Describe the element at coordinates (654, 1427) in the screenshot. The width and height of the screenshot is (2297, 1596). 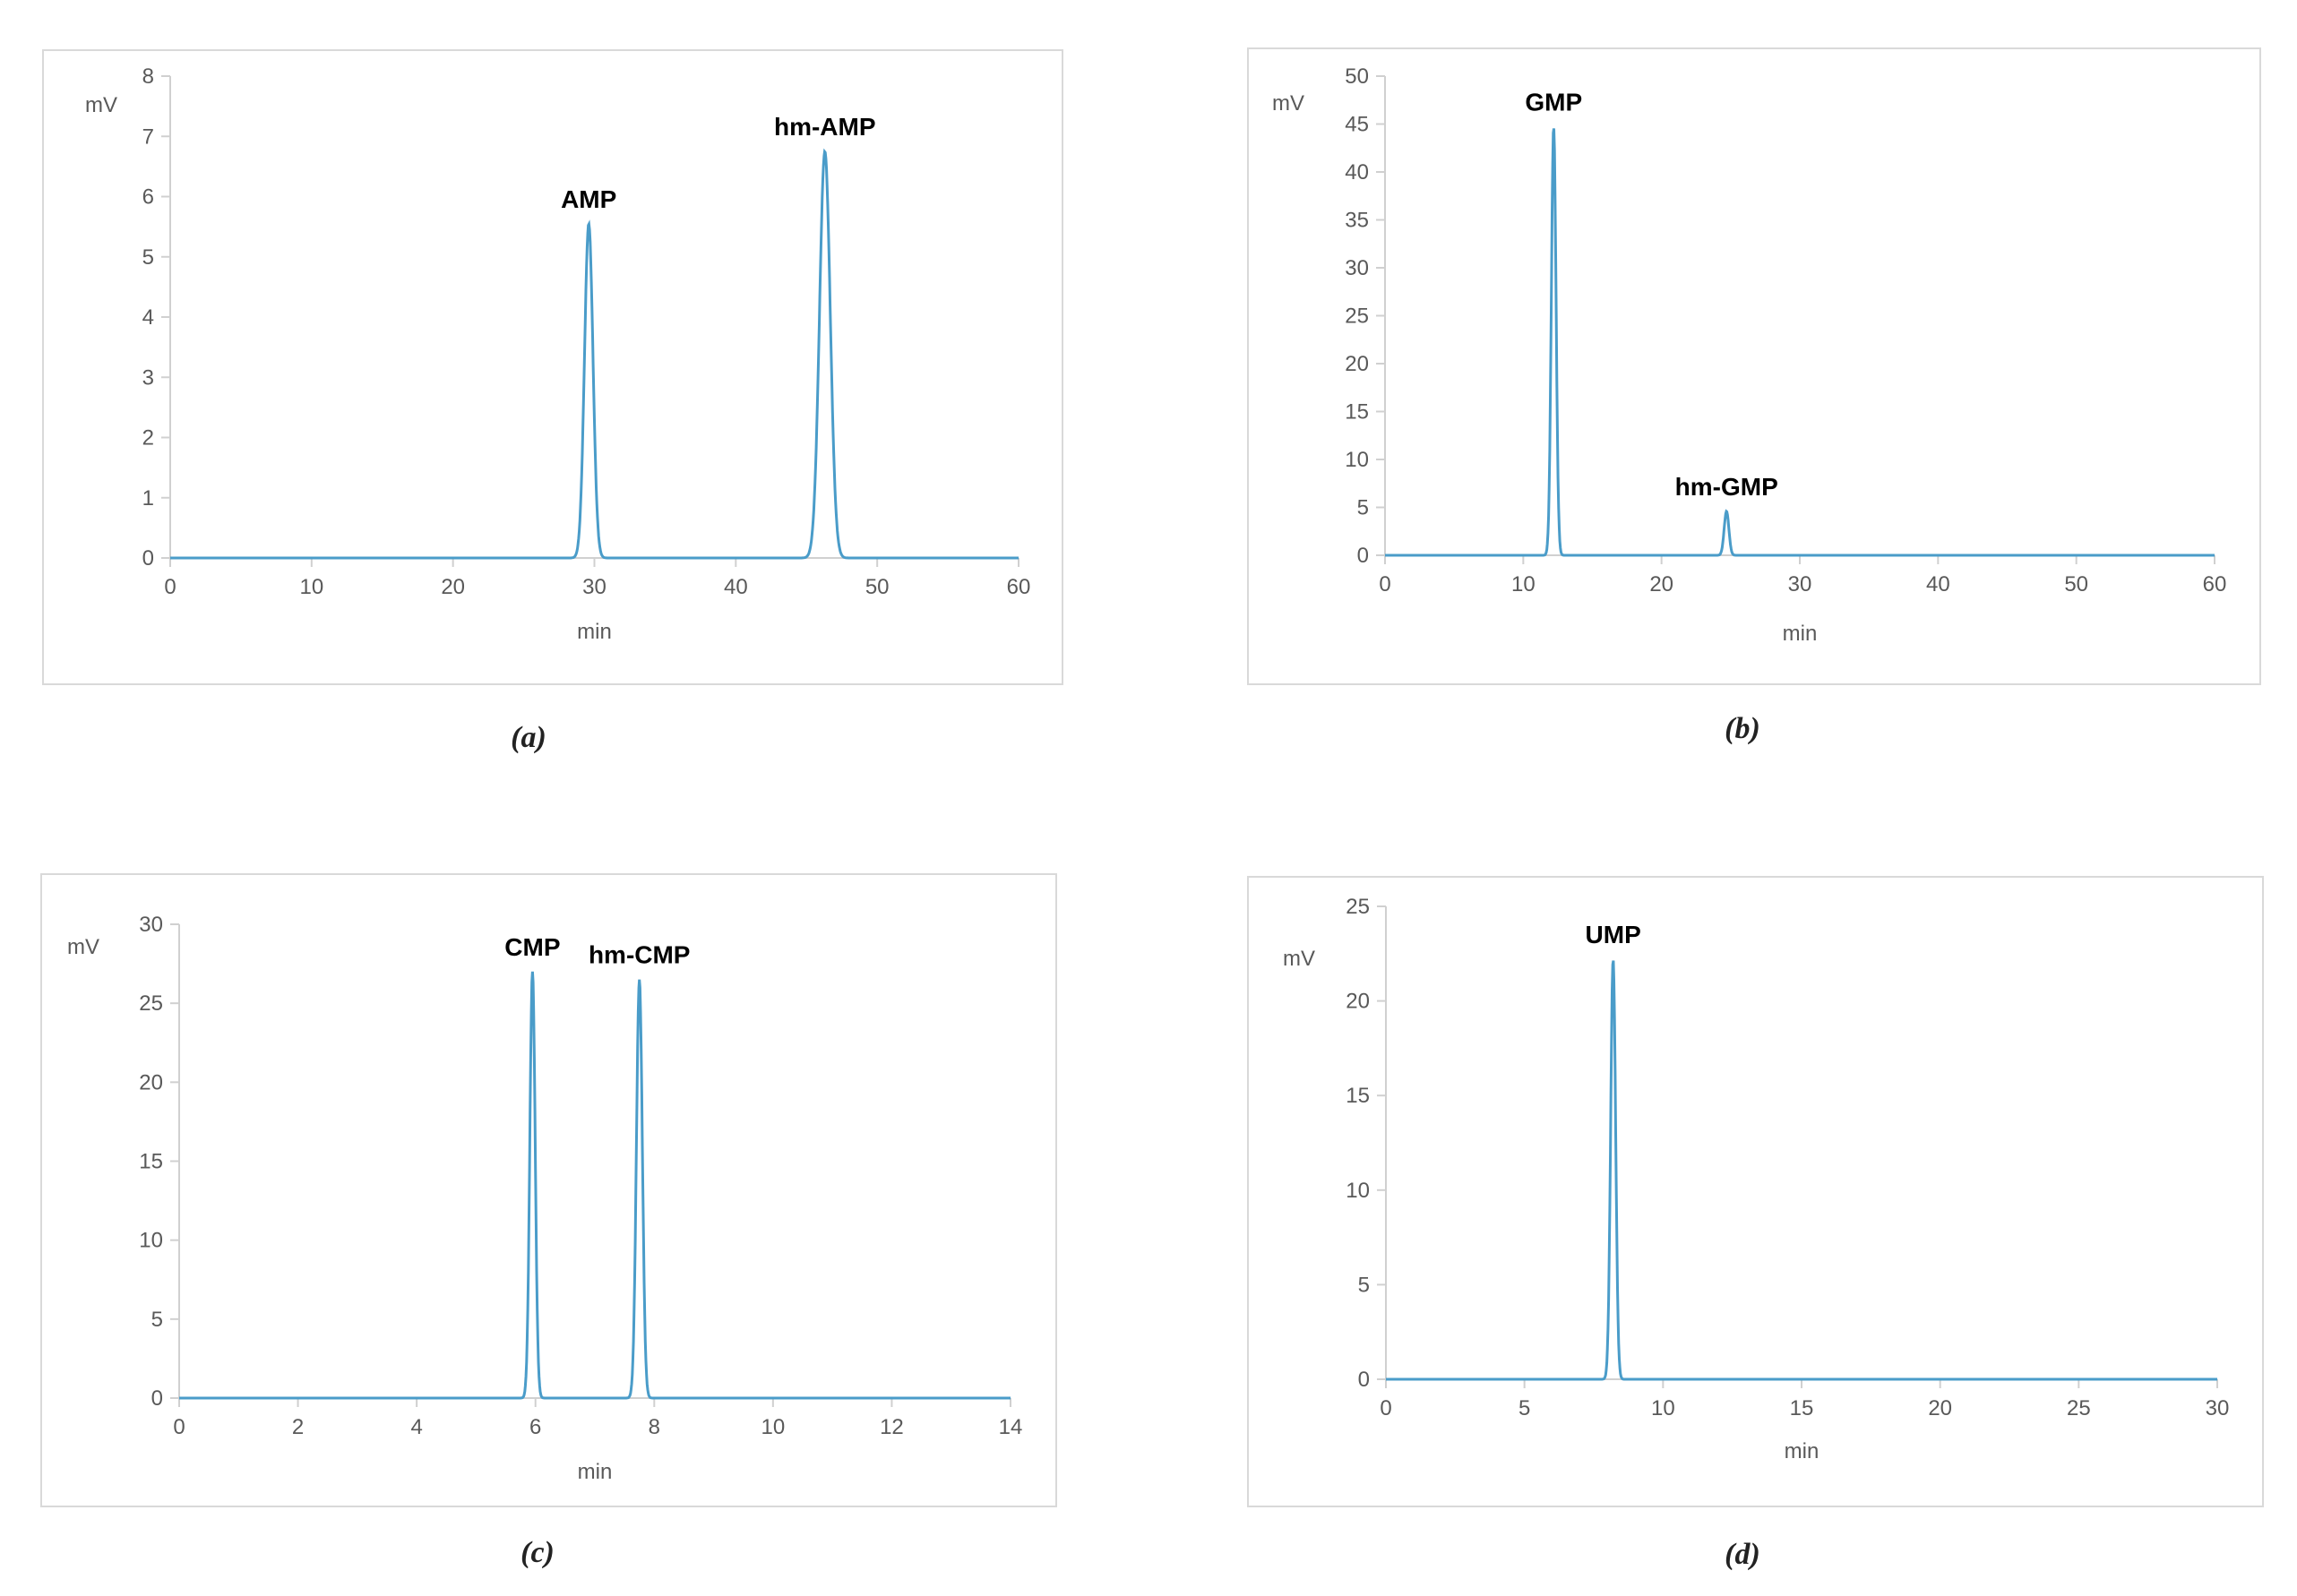
I see `x-tick-label: 8` at that location.